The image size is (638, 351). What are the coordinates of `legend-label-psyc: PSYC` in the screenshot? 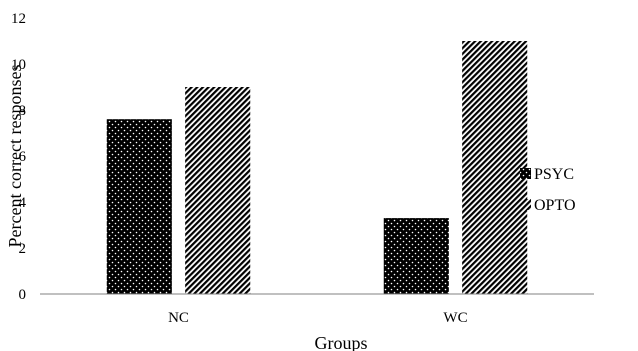 It's located at (554, 174).